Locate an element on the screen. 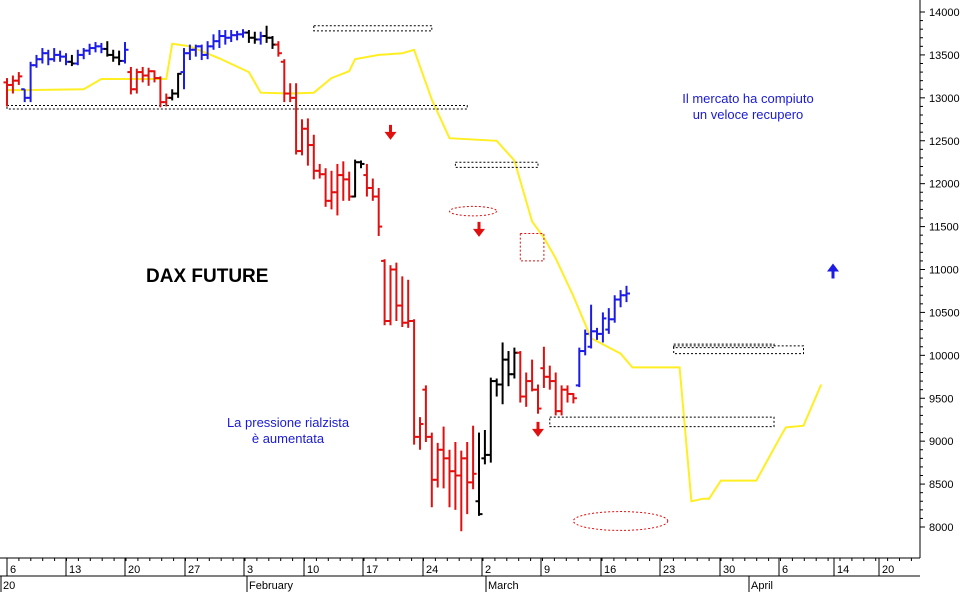 The width and height of the screenshot is (970, 592). annotation-pressure-line-2: è aumentata is located at coordinates (288, 438).